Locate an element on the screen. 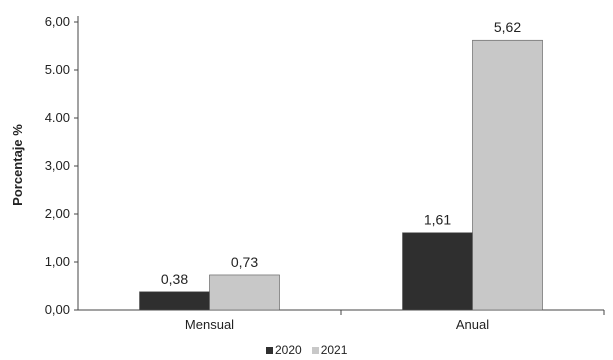 Image resolution: width=613 pixels, height=360 pixels. data-label: 0,38 is located at coordinates (174, 279).